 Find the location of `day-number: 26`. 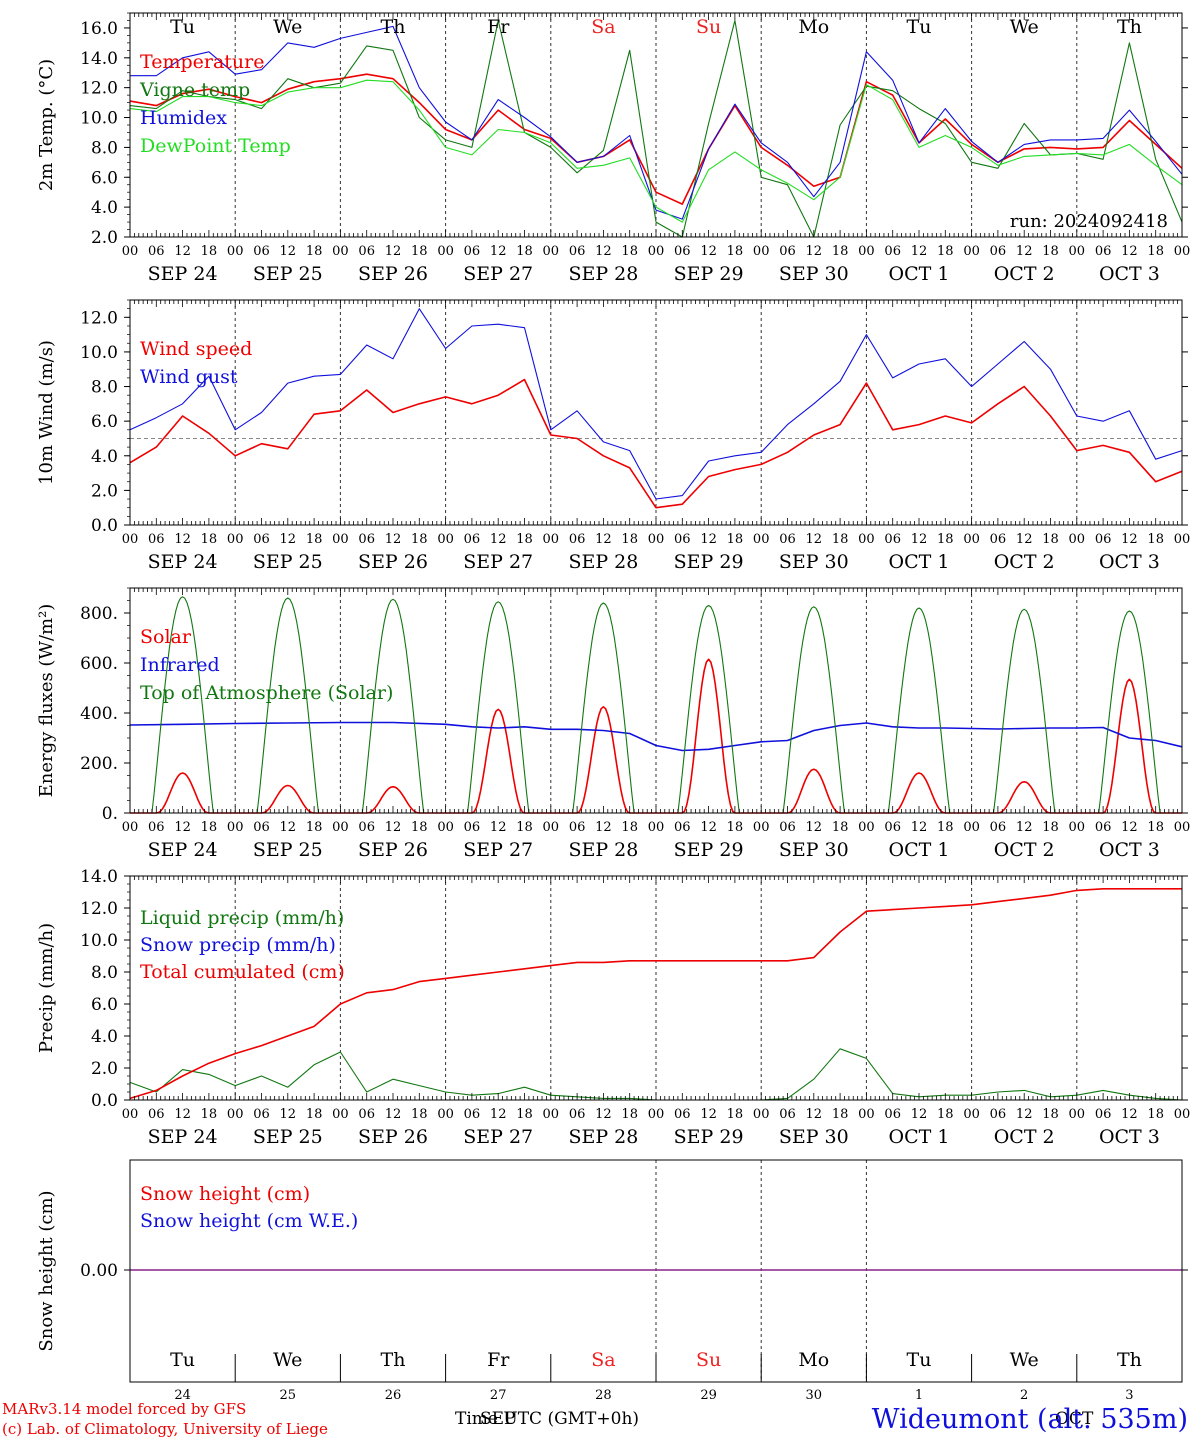

day-number: 26 is located at coordinates (393, 1395).